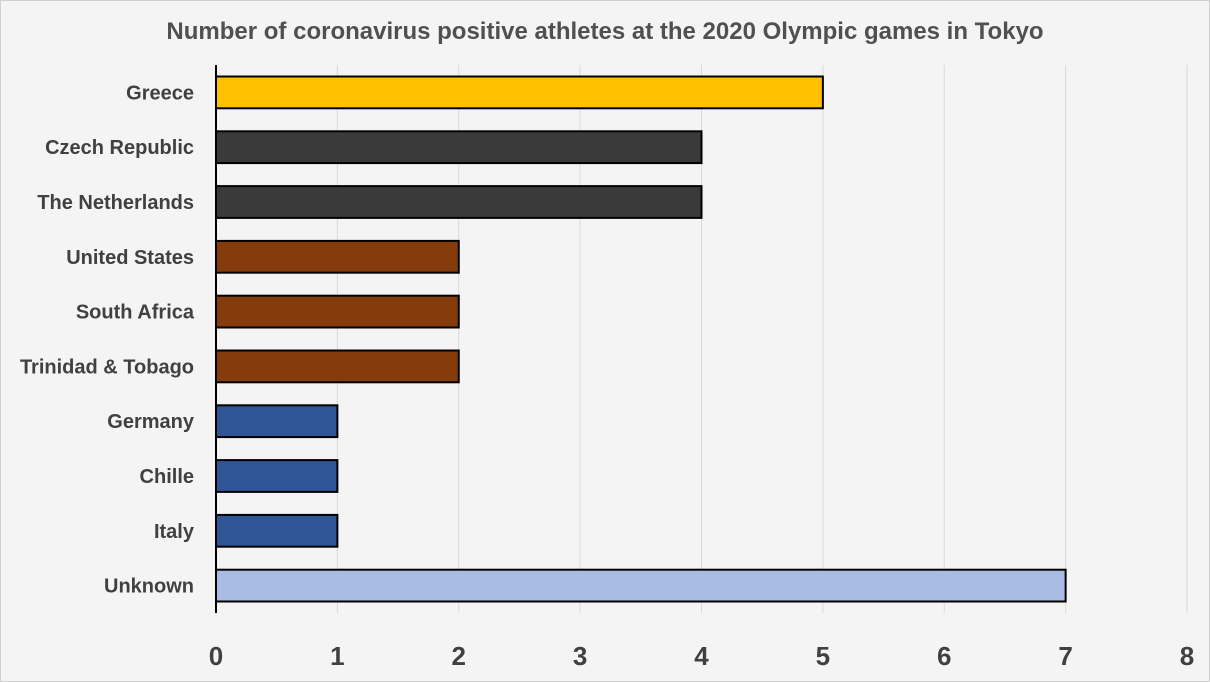 The height and width of the screenshot is (682, 1210). What do you see at coordinates (151, 422) in the screenshot?
I see `category-label: Germany` at bounding box center [151, 422].